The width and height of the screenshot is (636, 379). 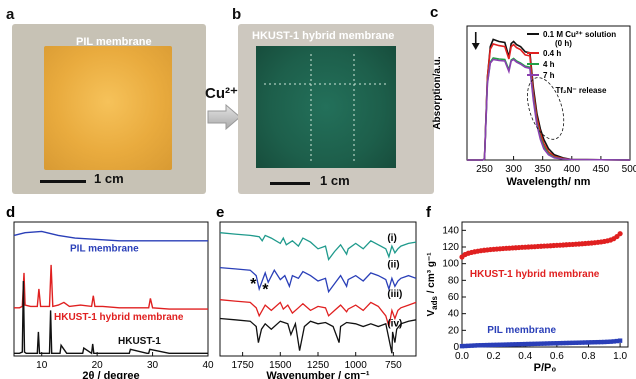 What do you see at coordinates (335, 180) in the screenshot?
I see `scale-label-b: 1 cm` at bounding box center [335, 180].